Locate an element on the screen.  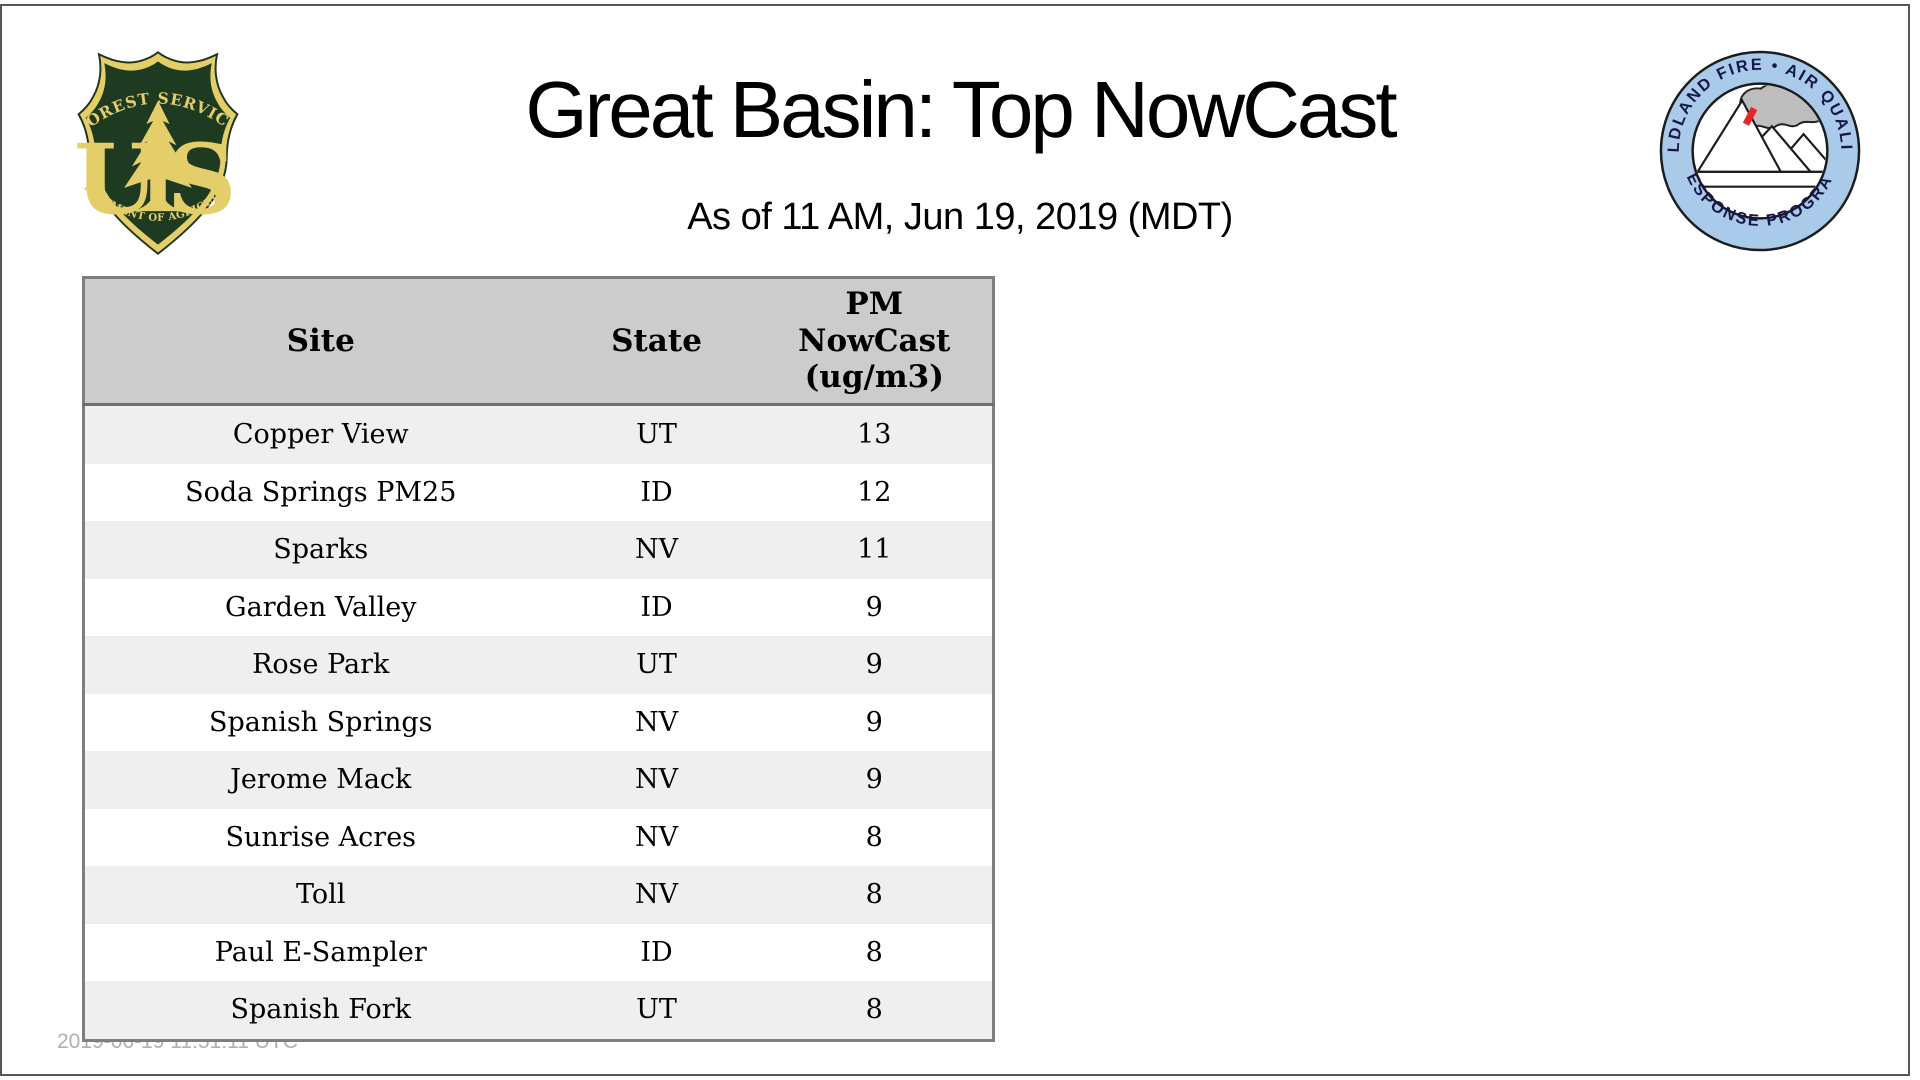
table-row: Toll NV 8 is located at coordinates (538, 895).